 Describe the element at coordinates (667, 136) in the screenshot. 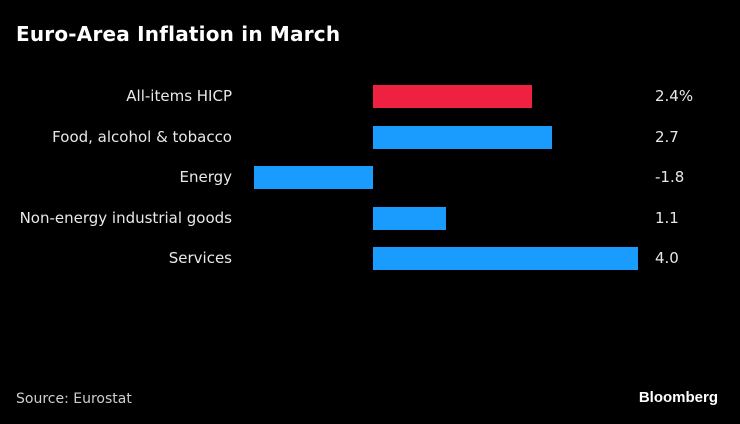

I see `value-label: 2.7` at that location.